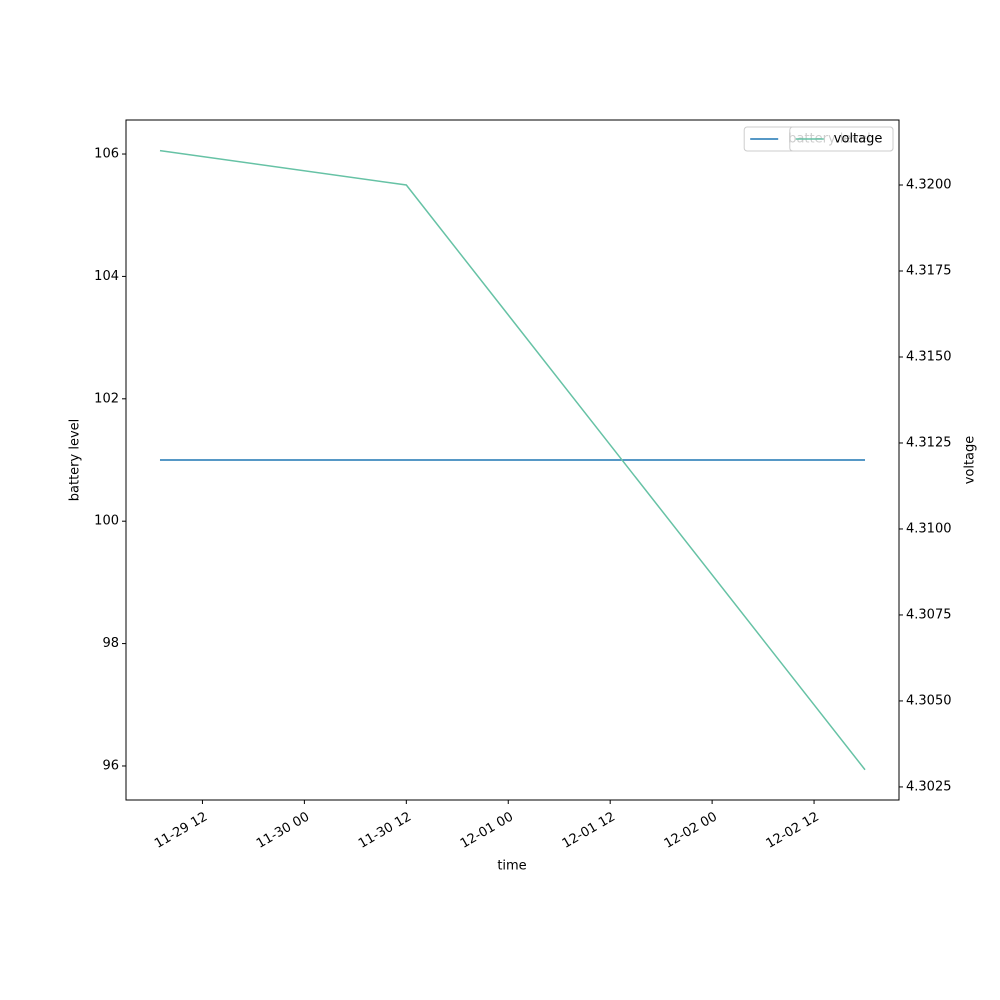 This screenshot has width=1000, height=1000. I want to click on legend: voltage, so click(841, 139).